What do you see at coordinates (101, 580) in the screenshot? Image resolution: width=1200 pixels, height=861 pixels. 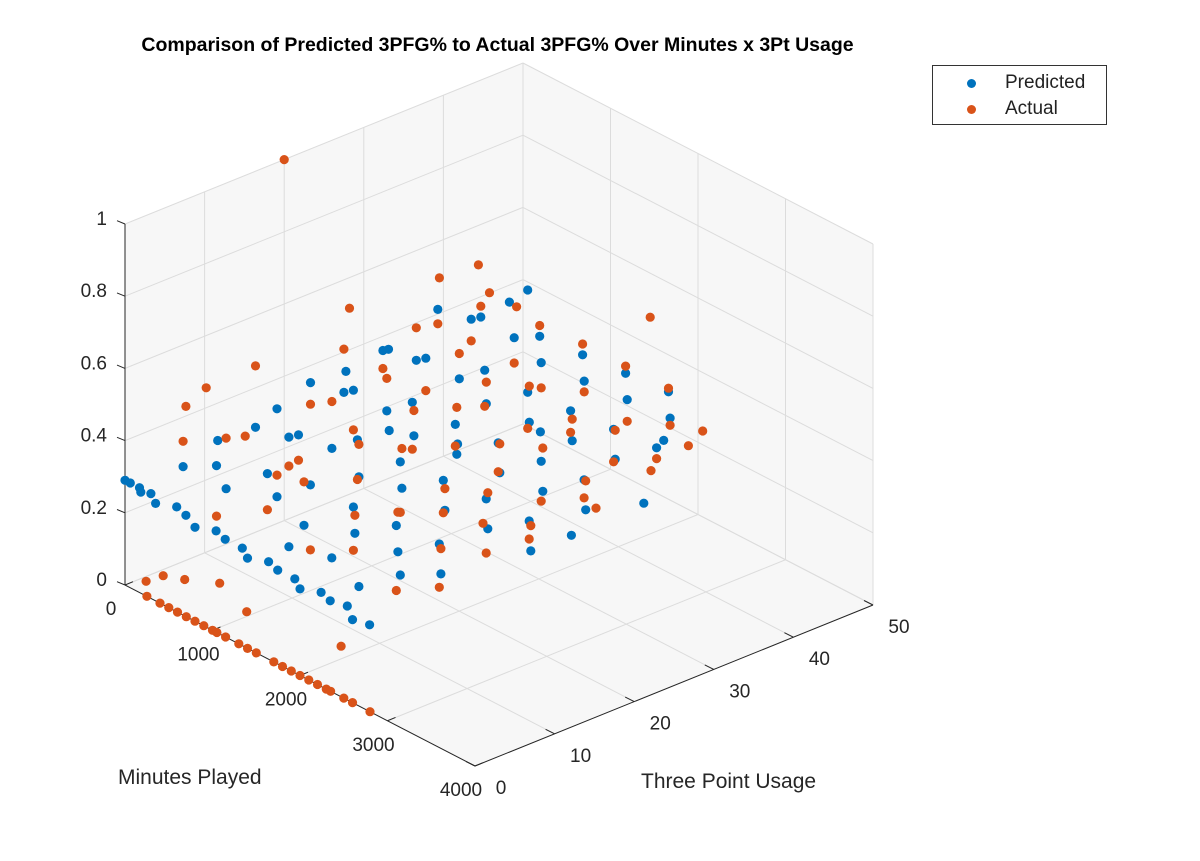 I see `z-tick-label: 0` at bounding box center [101, 580].